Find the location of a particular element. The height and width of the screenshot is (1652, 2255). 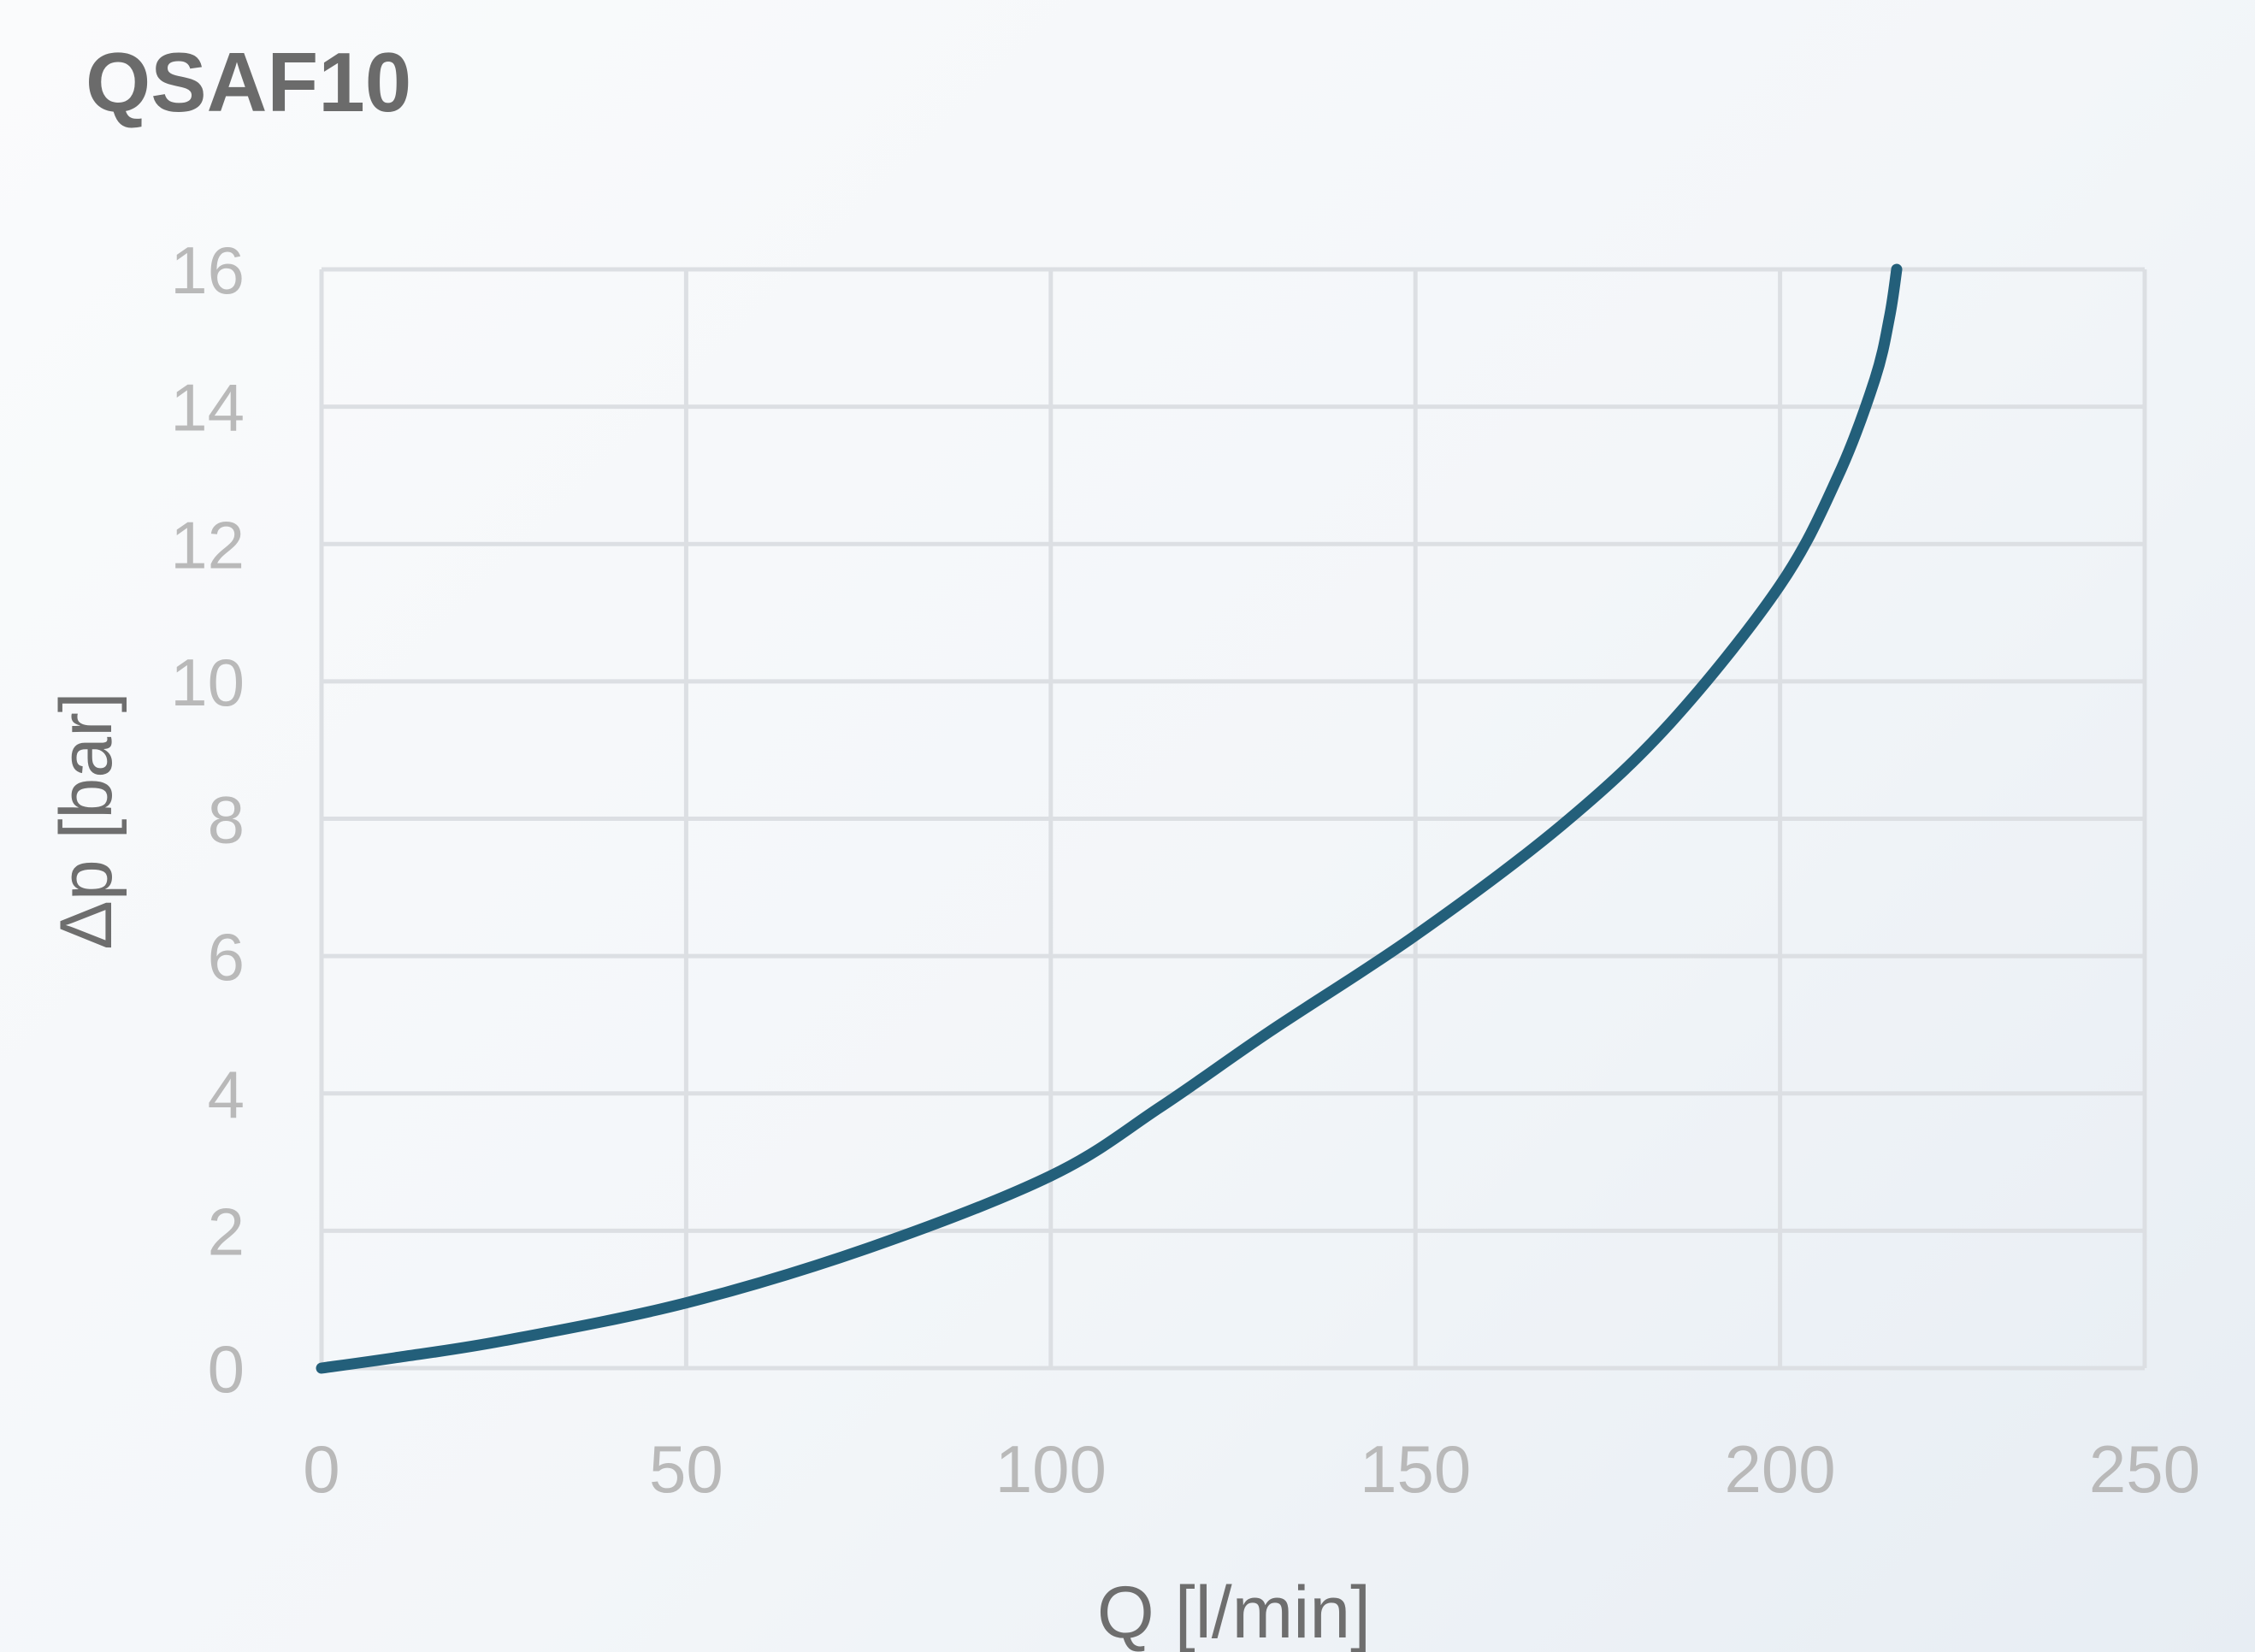

x-tick-label: 50 is located at coordinates (686, 1469).